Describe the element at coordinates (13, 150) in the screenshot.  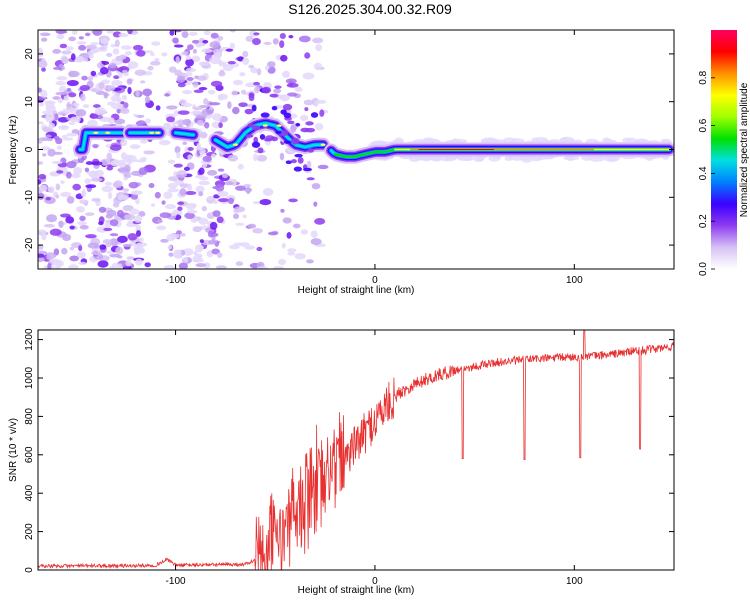
I see `spectrogram-y-label: Frequency (Hz)` at that location.